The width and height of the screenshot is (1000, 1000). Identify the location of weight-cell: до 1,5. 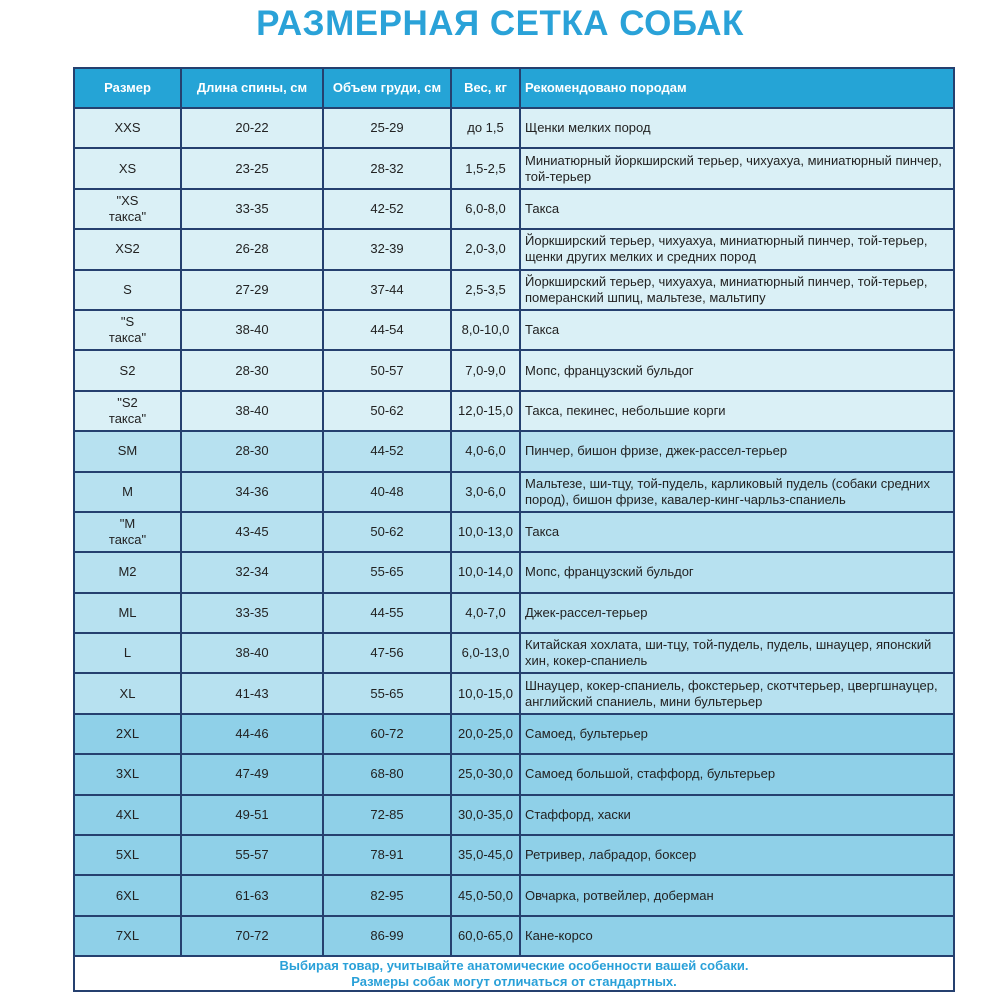
(485, 128).